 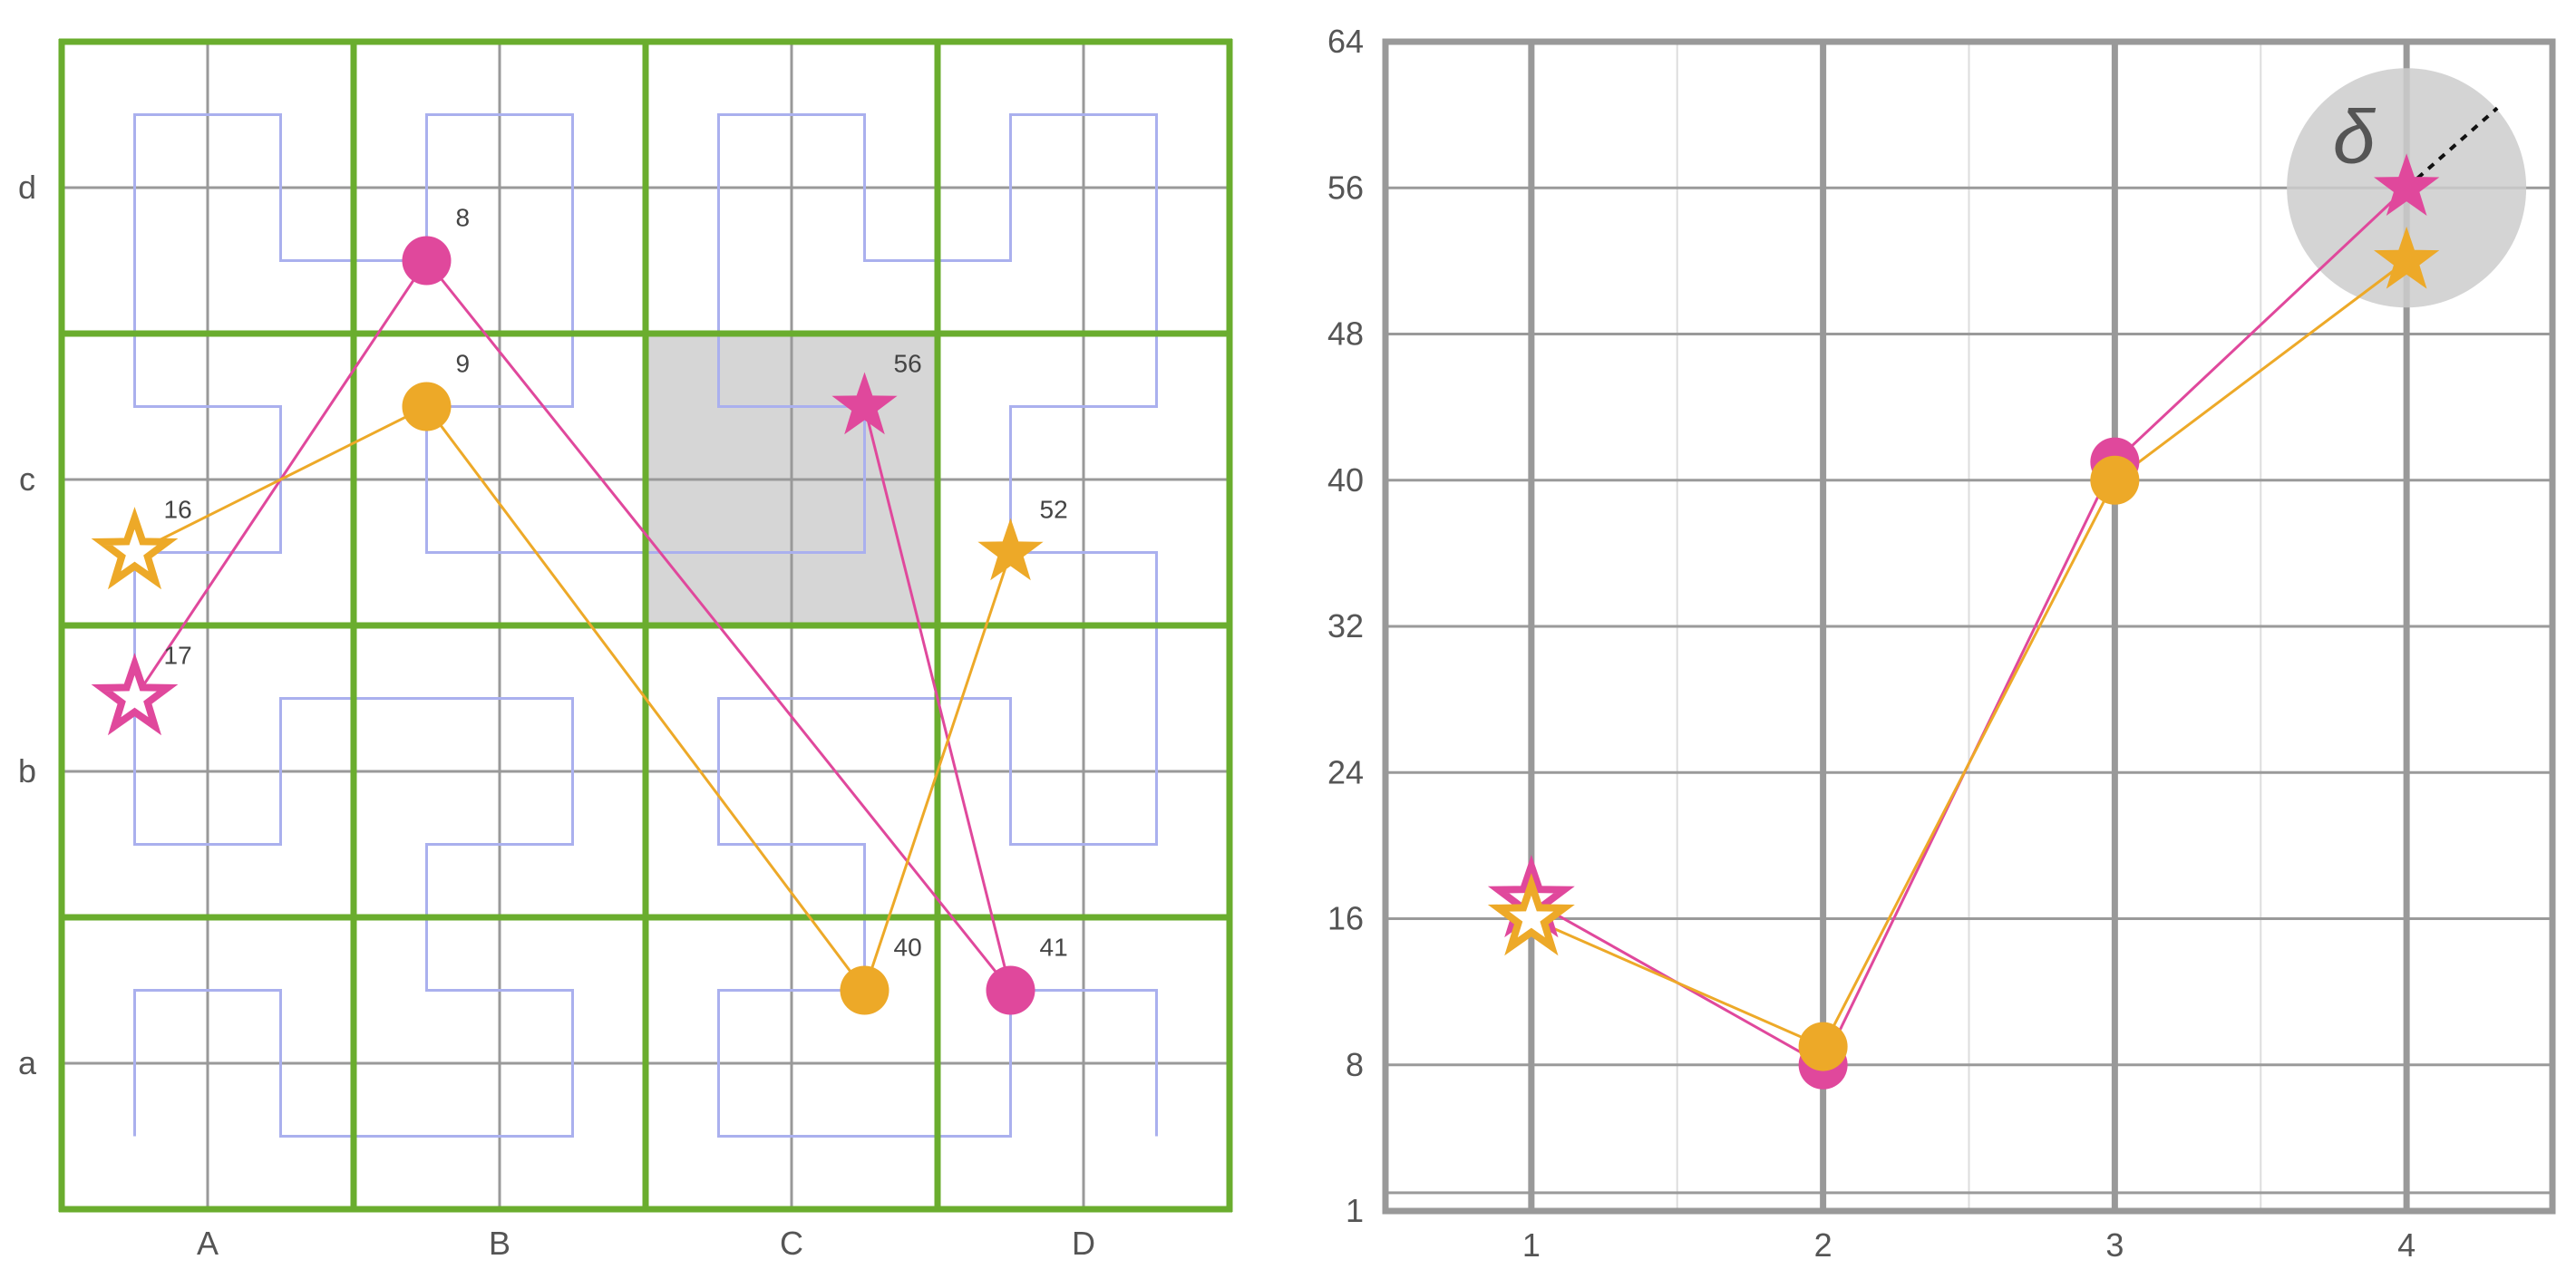 I want to click on y-tick-label: 64, so click(x=1345, y=41).